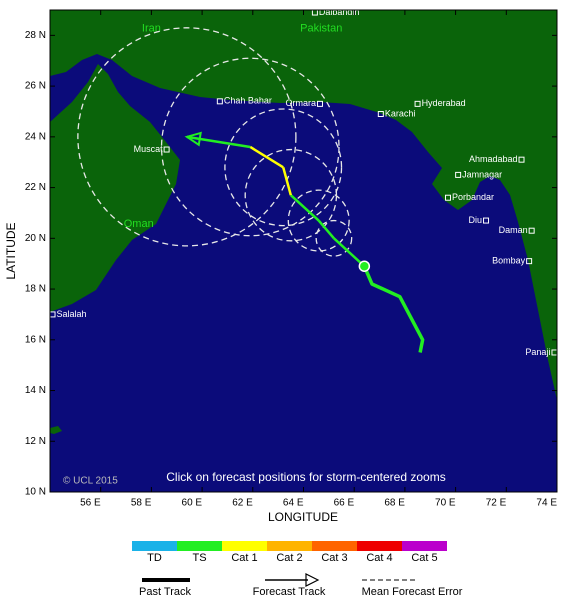 Image resolution: width=580 pixels, height=607 pixels. What do you see at coordinates (242, 503) in the screenshot?
I see `x-tick-label: 62 E` at bounding box center [242, 503].